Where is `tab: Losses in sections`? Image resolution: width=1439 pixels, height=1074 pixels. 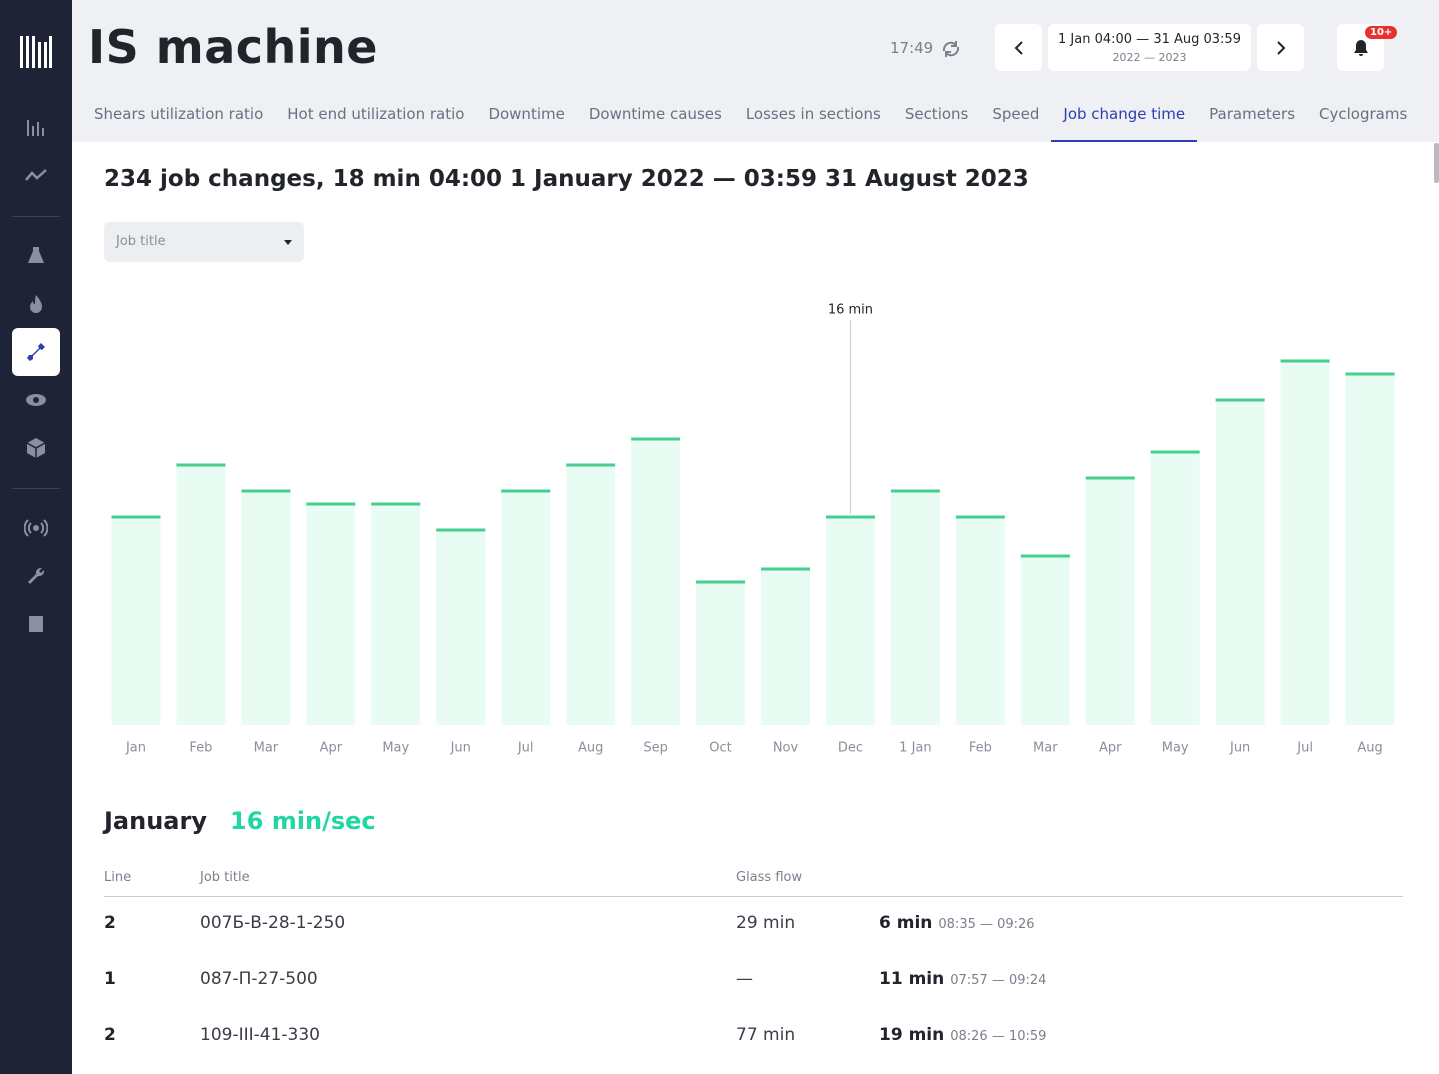 tab: Losses in sections is located at coordinates (813, 114).